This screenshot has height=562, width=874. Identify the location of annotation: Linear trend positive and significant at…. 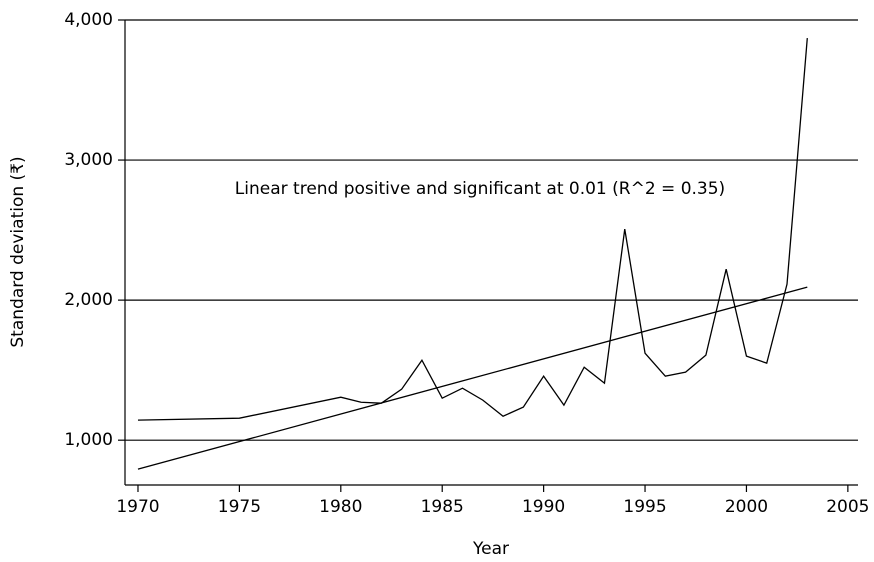
(480, 189).